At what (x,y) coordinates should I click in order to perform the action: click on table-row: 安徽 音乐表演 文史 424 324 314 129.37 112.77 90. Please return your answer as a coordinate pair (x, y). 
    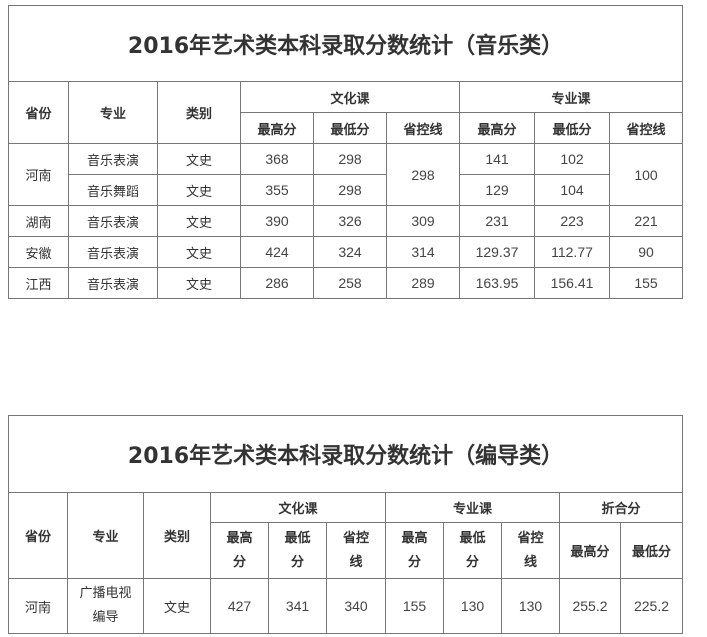
    Looking at the image, I should click on (346, 252).